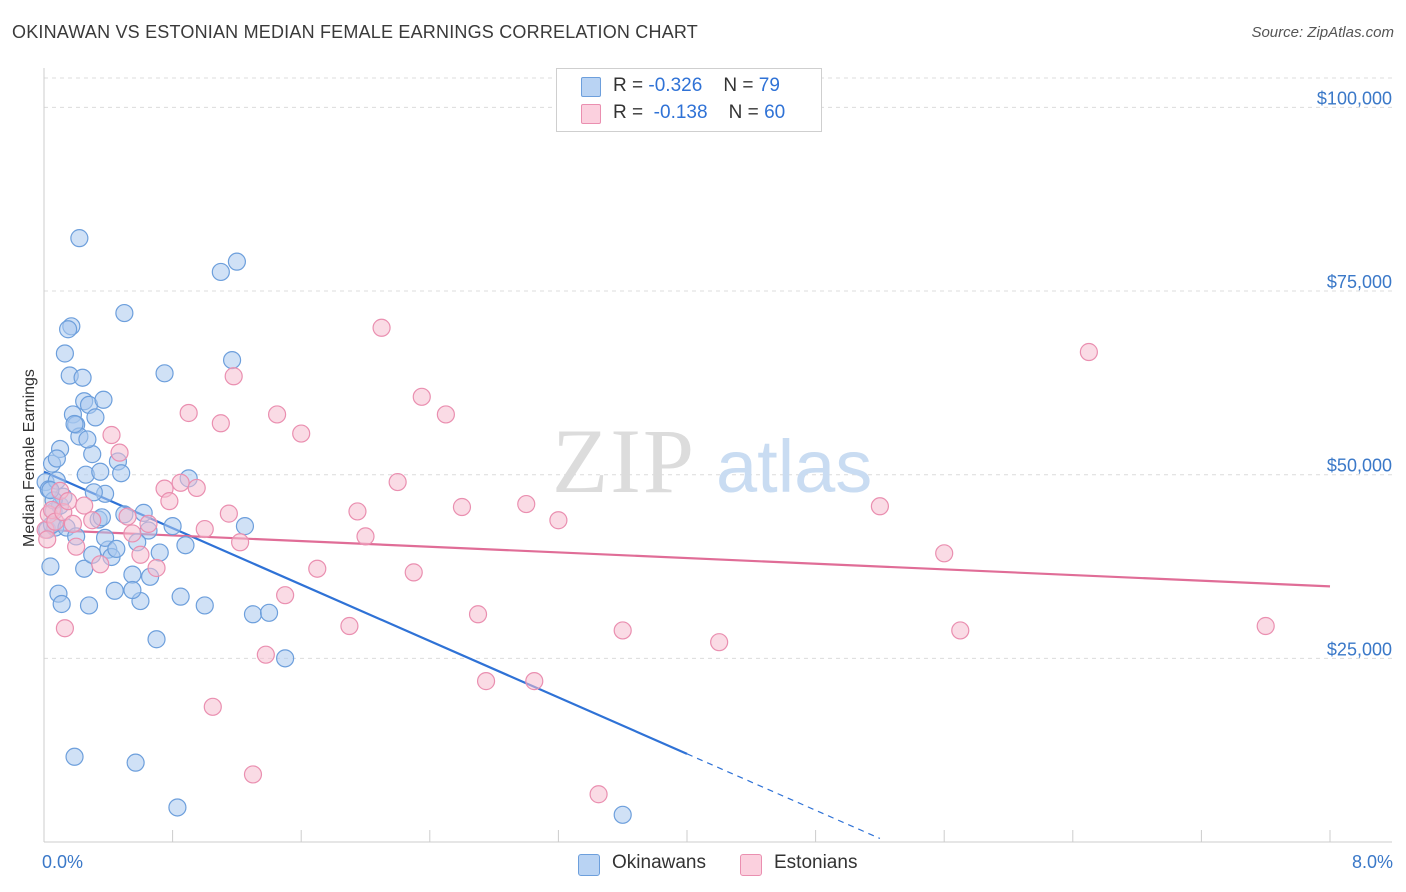 This screenshot has height=892, width=1406. What do you see at coordinates (63, 862) in the screenshot?
I see `x-axis-min-label: 0.0%` at bounding box center [63, 862].